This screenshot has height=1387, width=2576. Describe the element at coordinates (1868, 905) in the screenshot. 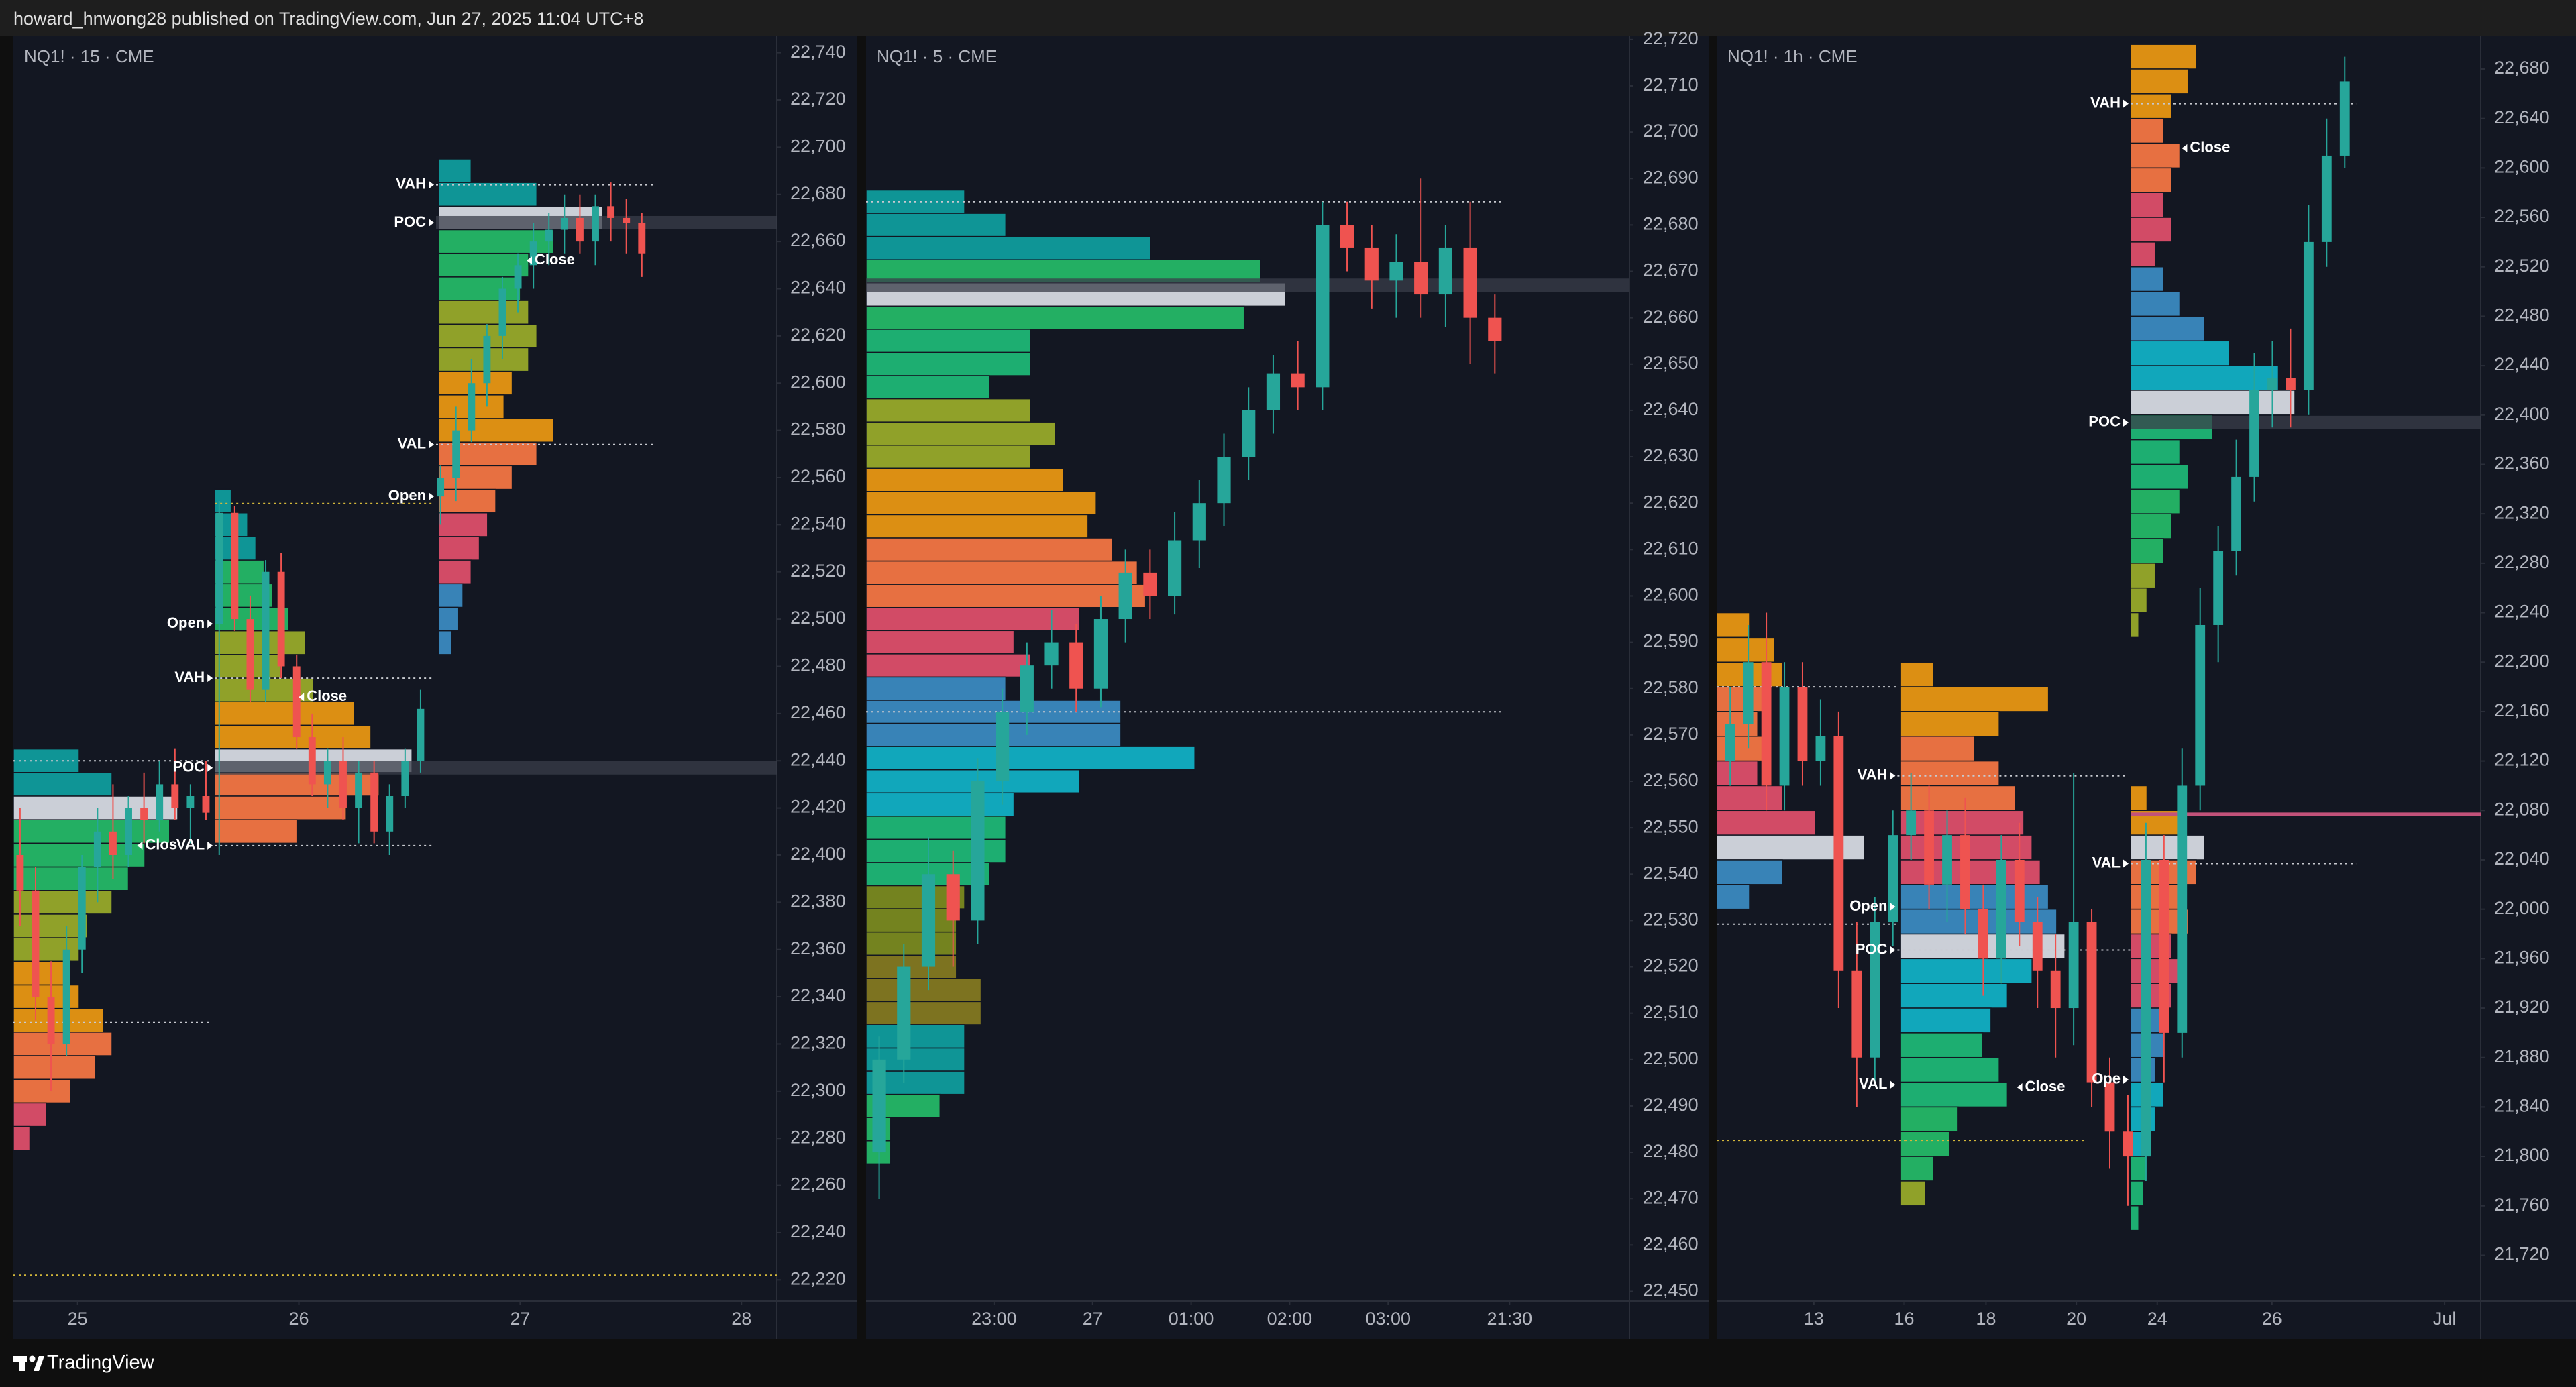

I see `level-label-text: Open` at that location.